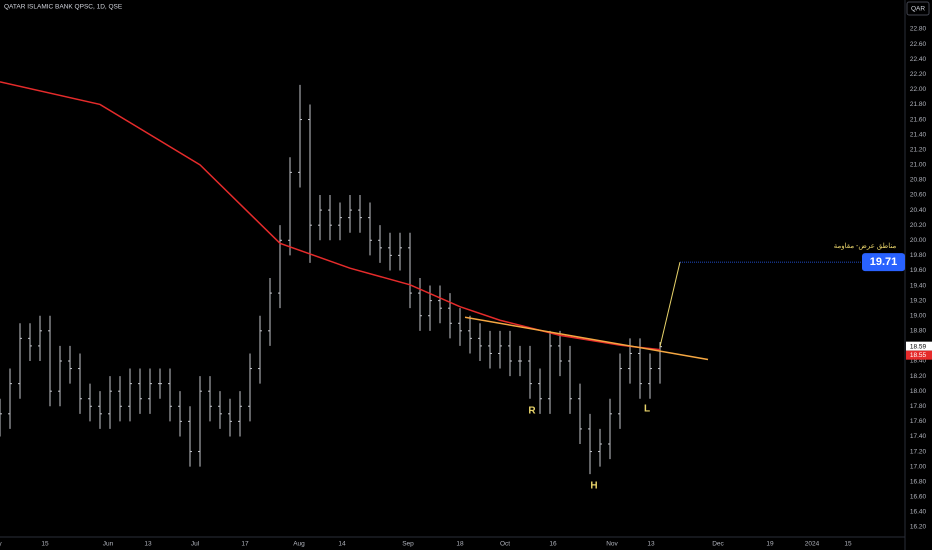  Describe the element at coordinates (812, 544) in the screenshot. I see `x-tick-label: 2024` at that location.